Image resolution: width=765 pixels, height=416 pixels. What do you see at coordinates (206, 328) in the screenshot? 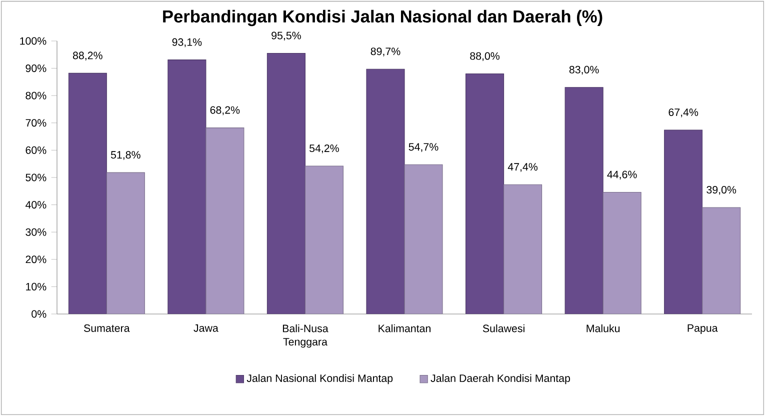
I see `x-tick-label: Jawa` at bounding box center [206, 328].